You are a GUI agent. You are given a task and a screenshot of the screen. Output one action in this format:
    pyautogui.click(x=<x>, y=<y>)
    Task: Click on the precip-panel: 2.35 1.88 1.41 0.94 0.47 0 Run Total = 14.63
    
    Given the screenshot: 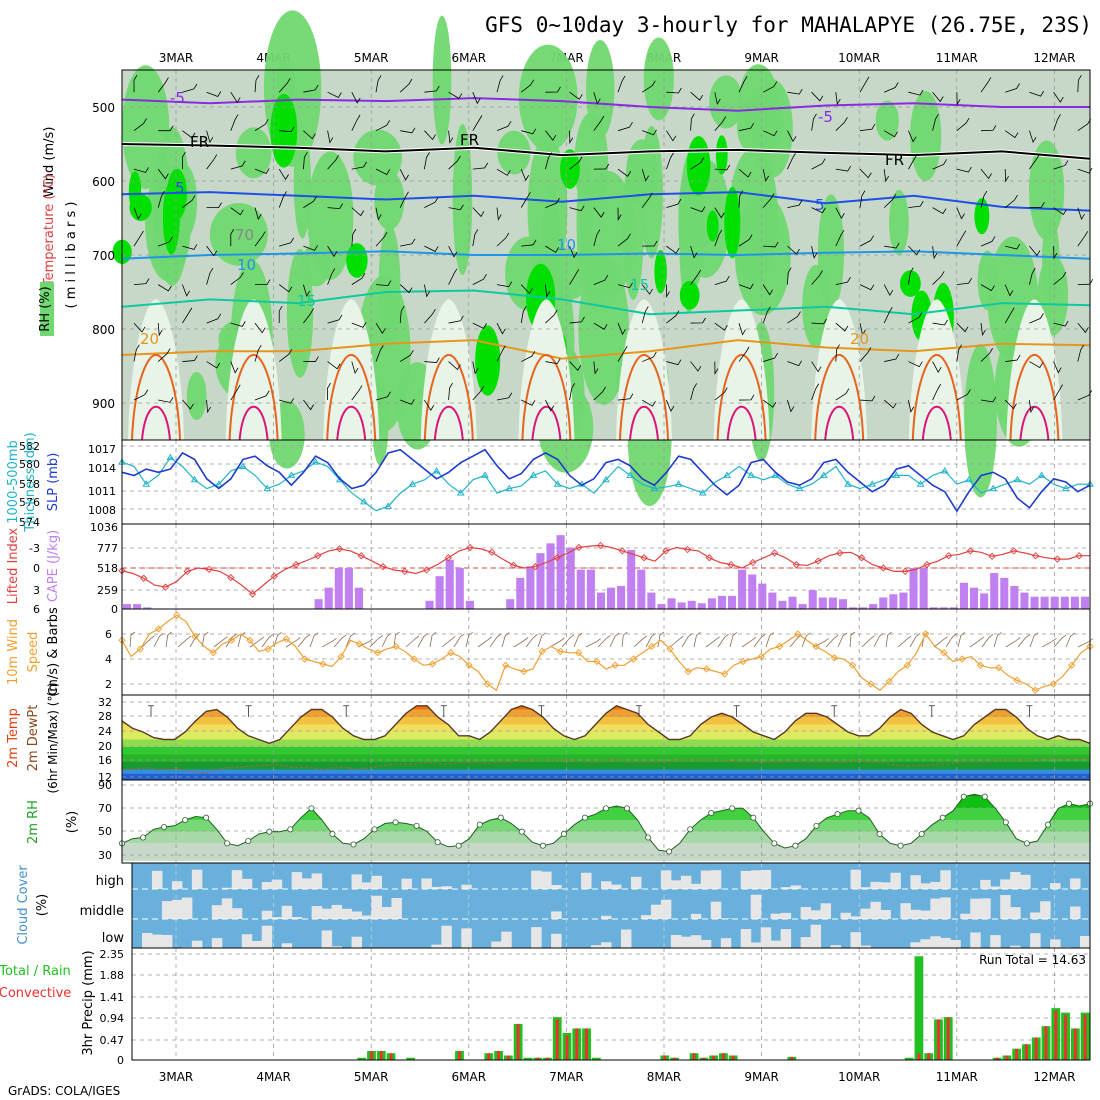 What is the action you would take?
    pyautogui.click(x=595, y=1007)
    